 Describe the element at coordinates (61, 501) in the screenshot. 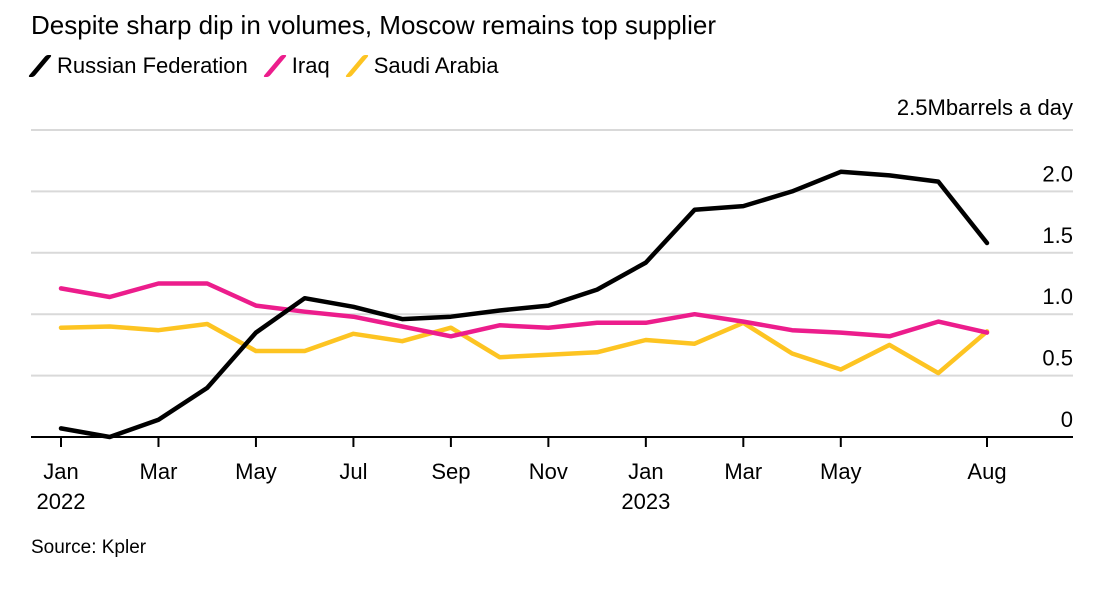

I see `x-tick-year-label: 2022` at that location.